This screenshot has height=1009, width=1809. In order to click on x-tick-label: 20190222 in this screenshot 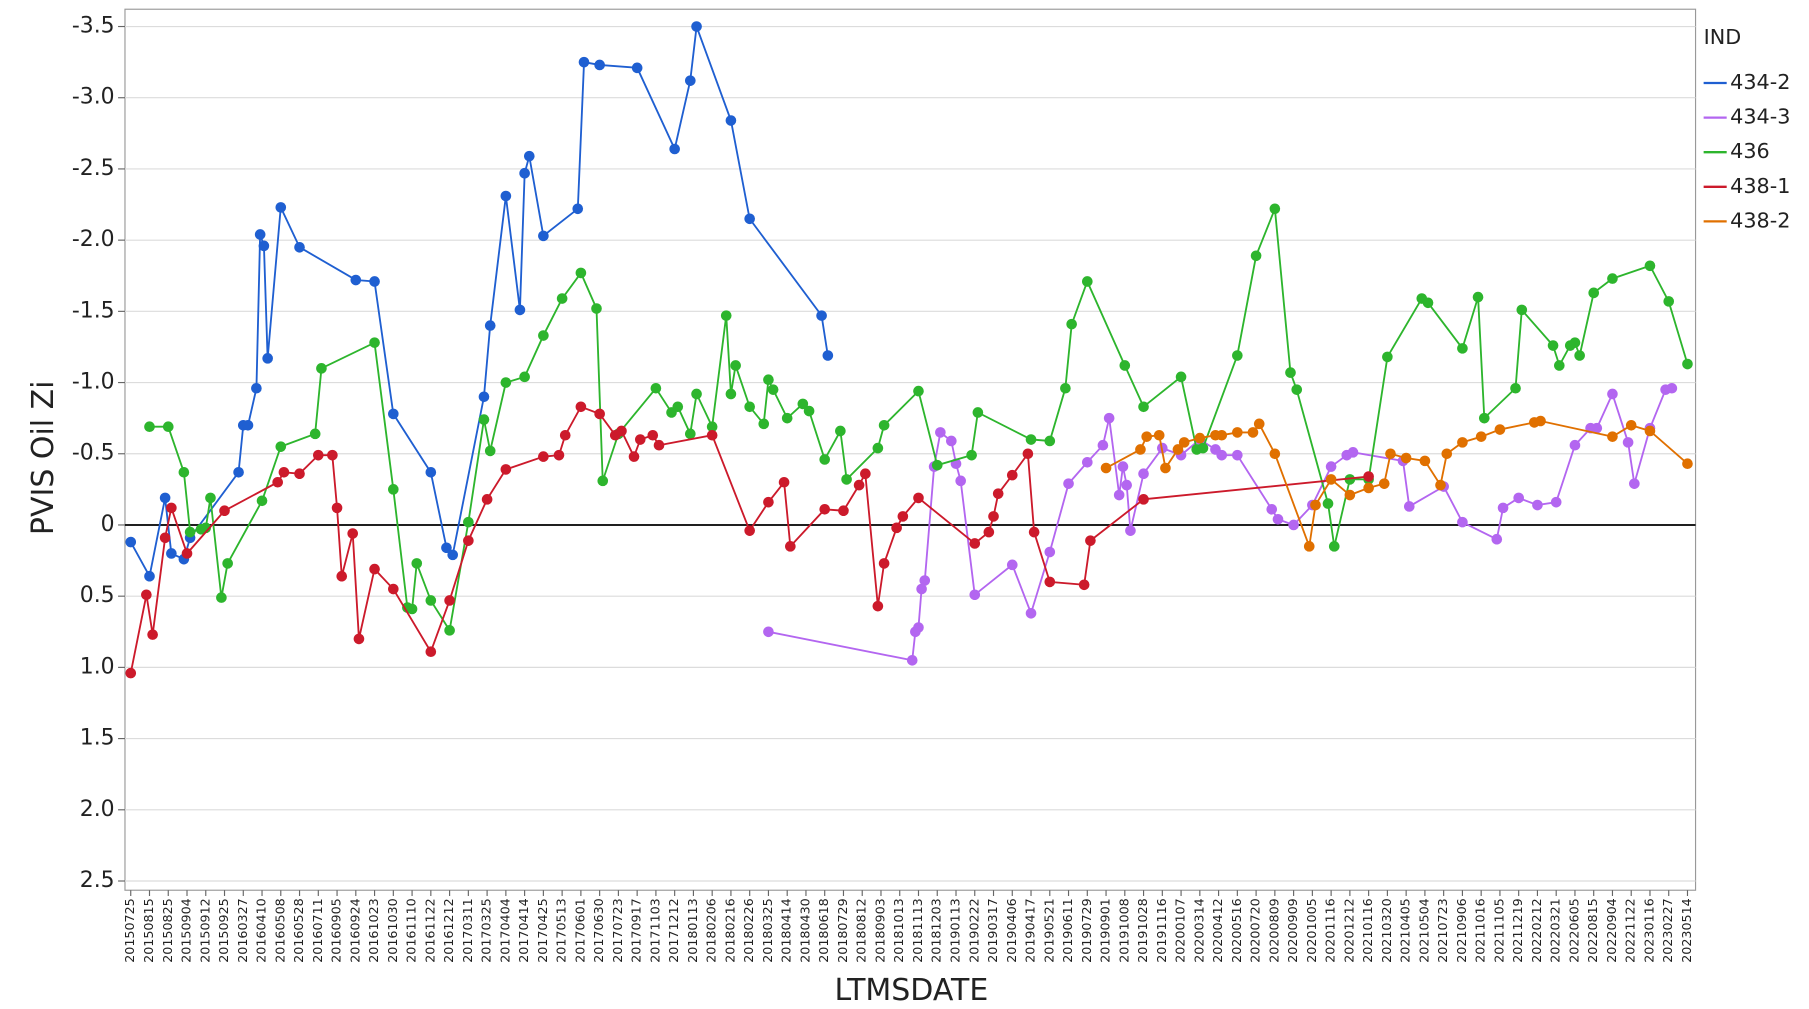, I will do `click(973, 930)`.